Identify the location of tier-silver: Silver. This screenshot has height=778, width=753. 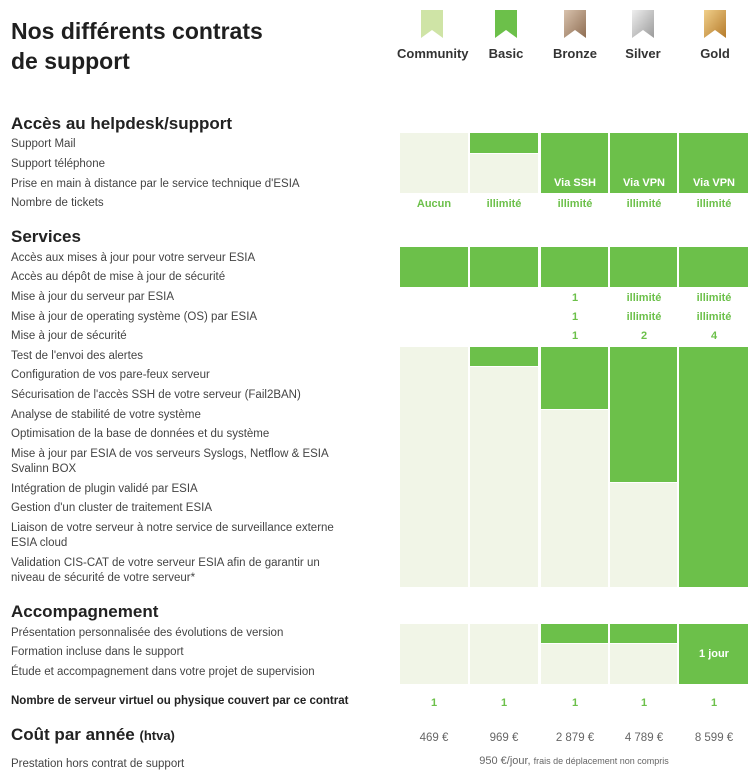
(643, 35).